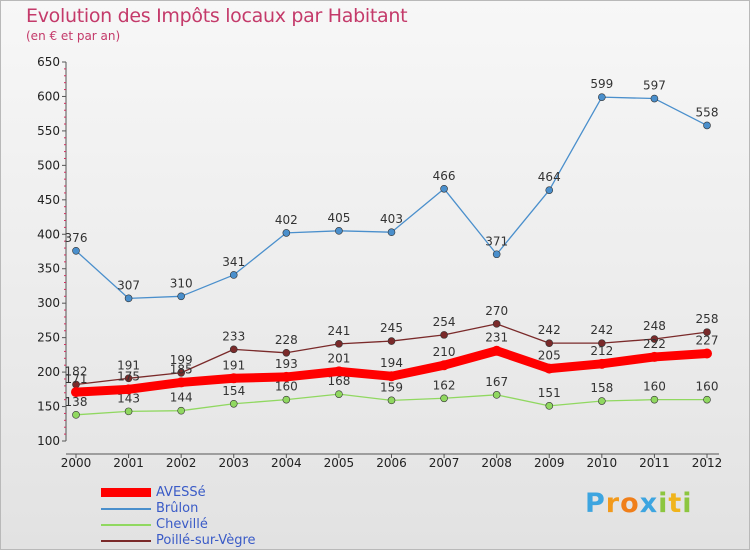  Describe the element at coordinates (181, 463) in the screenshot. I see `x-tick-label: 2002` at that location.